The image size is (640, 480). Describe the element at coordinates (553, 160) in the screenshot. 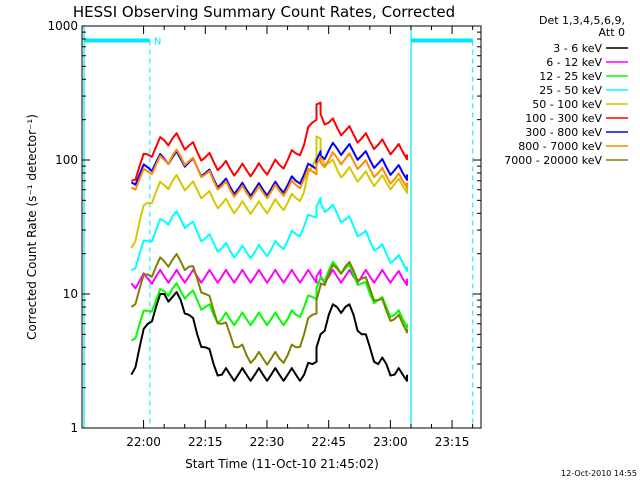

I see `legend-label-9: 7000 - 20000 keV` at that location.